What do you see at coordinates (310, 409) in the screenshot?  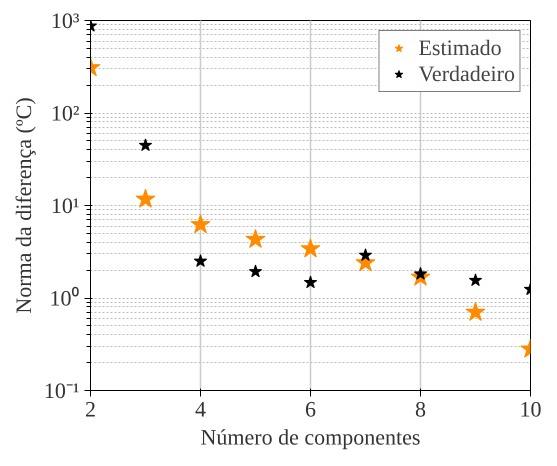 I see `x-tick-label: 6` at bounding box center [310, 409].